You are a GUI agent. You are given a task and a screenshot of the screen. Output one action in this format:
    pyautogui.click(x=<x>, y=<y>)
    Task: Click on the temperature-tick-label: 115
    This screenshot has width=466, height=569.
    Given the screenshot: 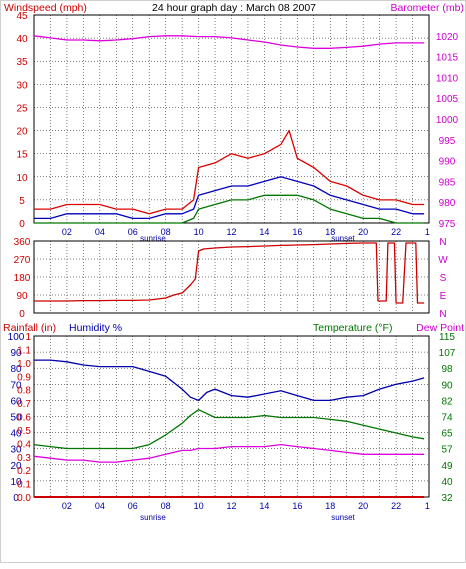 What is the action you would take?
    pyautogui.click(x=447, y=337)
    